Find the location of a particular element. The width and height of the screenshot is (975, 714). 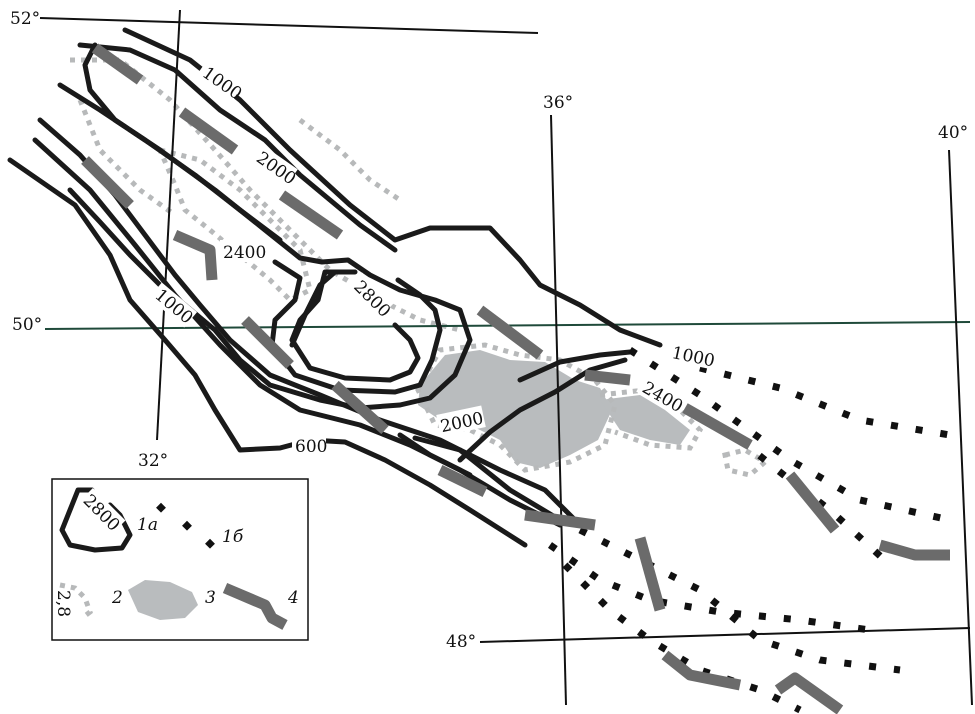

grey-area-east is located at coordinates (645, 420).